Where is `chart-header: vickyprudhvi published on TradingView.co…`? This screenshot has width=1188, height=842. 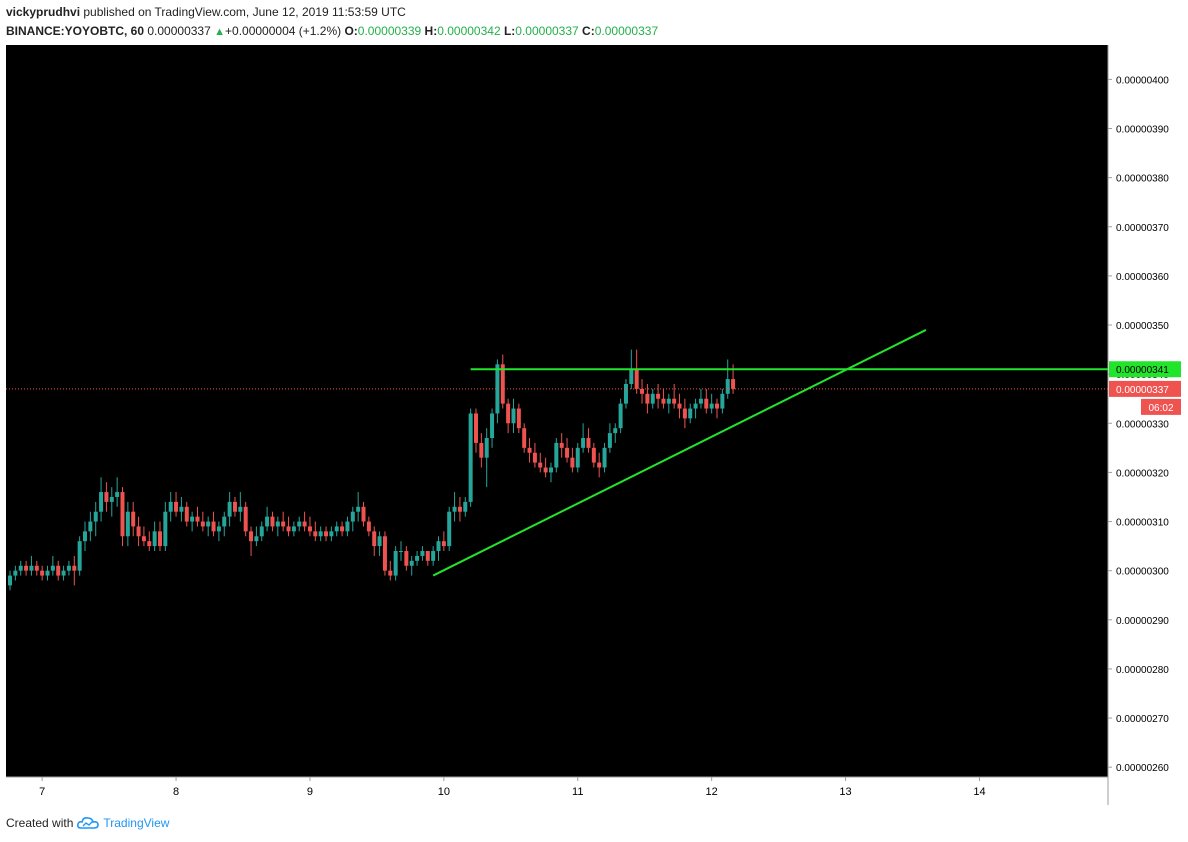 chart-header: vickyprudhvi published on TradingView.co… is located at coordinates (592, 24).